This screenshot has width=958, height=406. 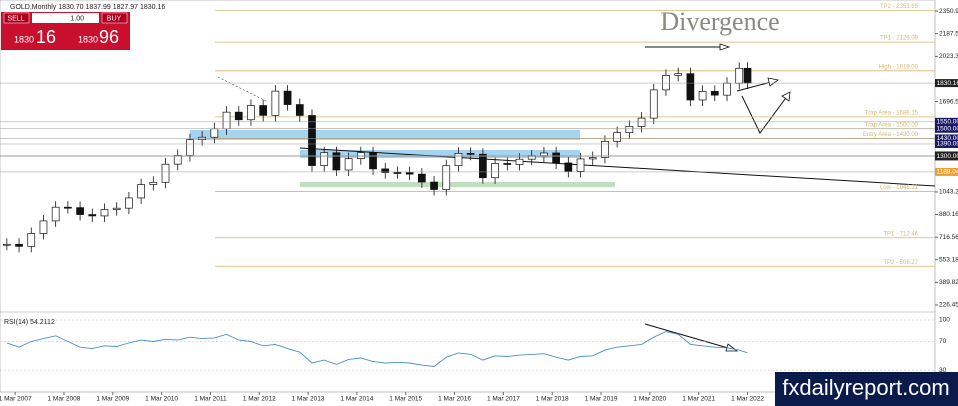 I want to click on level-label: TP2 - 506.27, so click(x=900, y=263).